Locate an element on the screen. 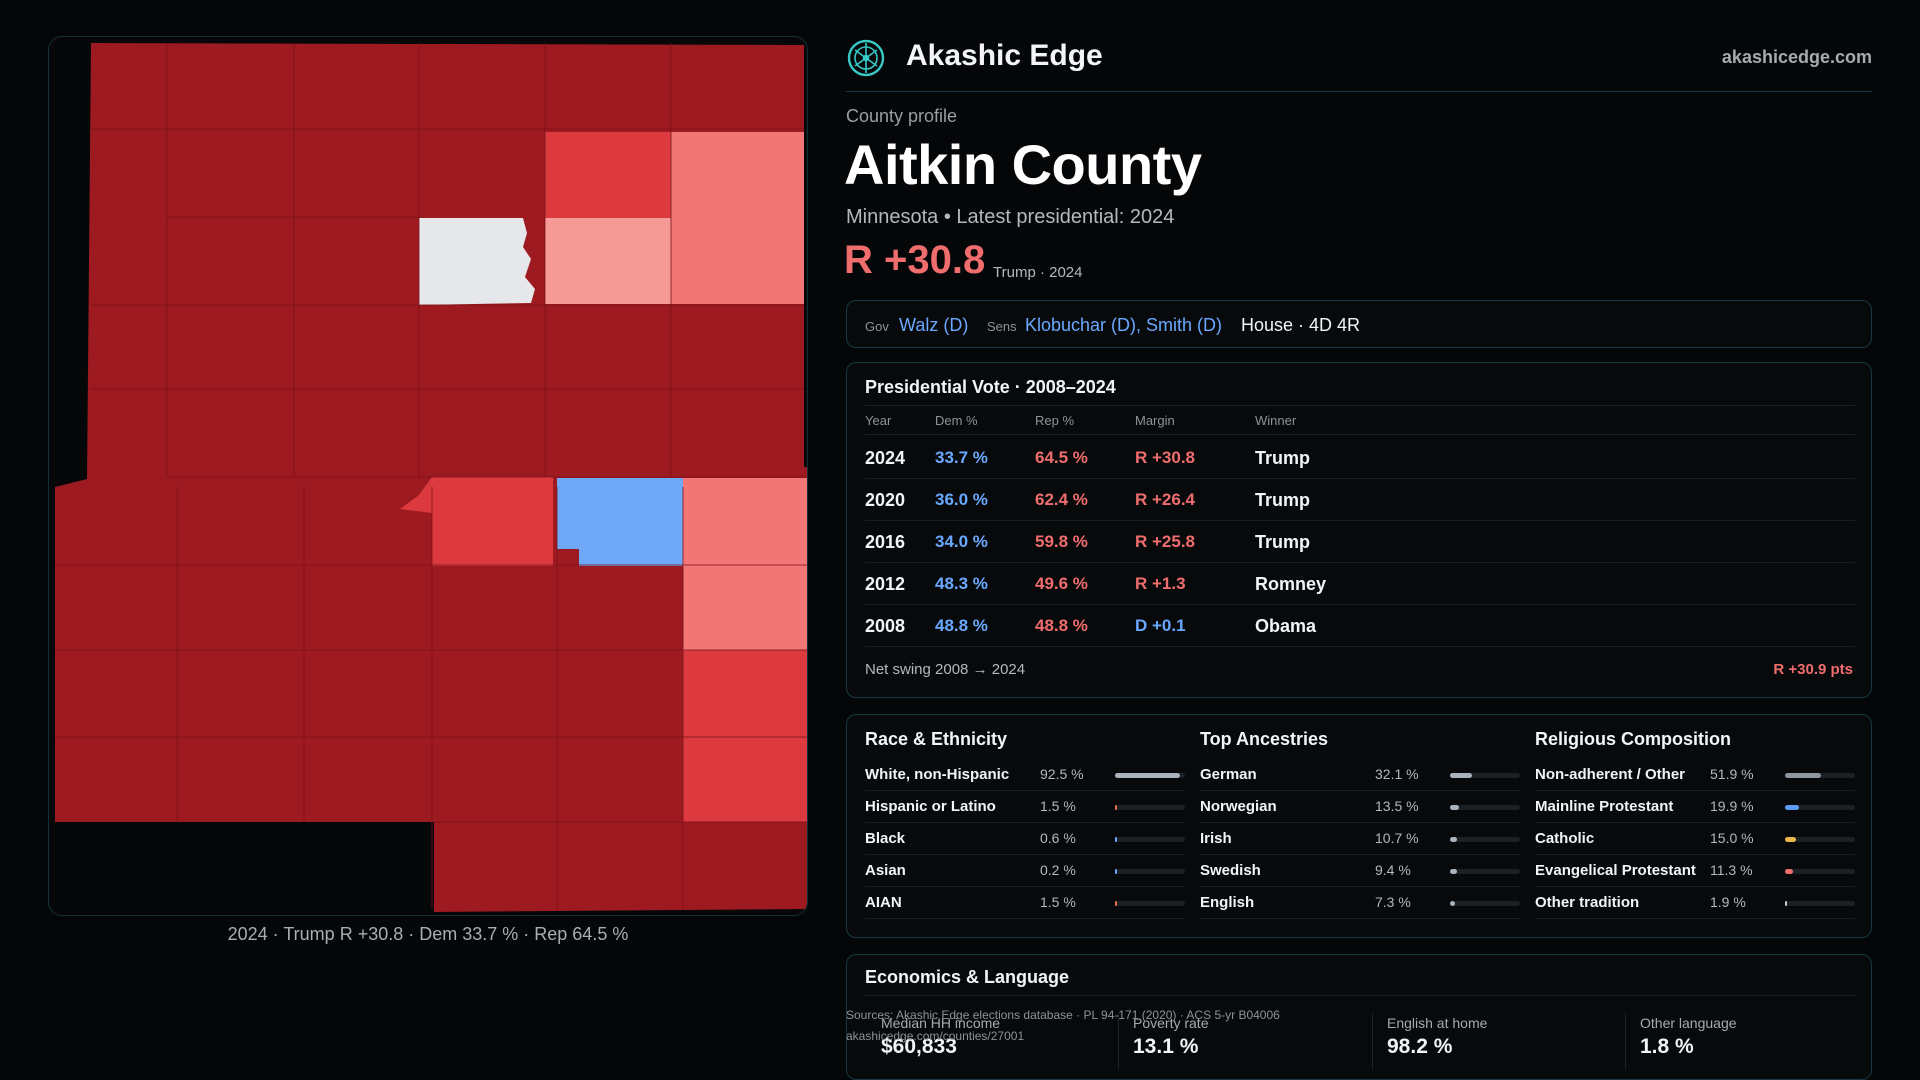  county-title: Aitkin County is located at coordinates (1023, 164).